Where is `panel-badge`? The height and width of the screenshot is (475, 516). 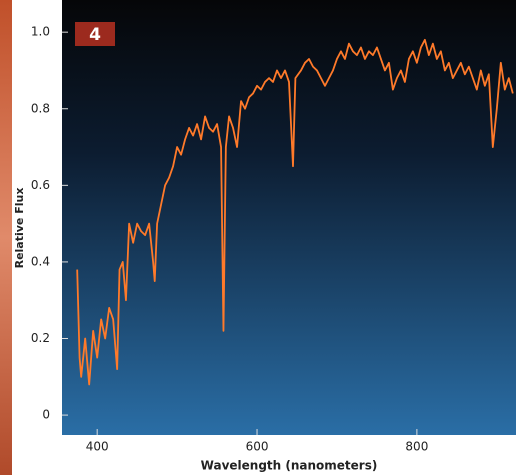
panel-badge is located at coordinates (95, 34).